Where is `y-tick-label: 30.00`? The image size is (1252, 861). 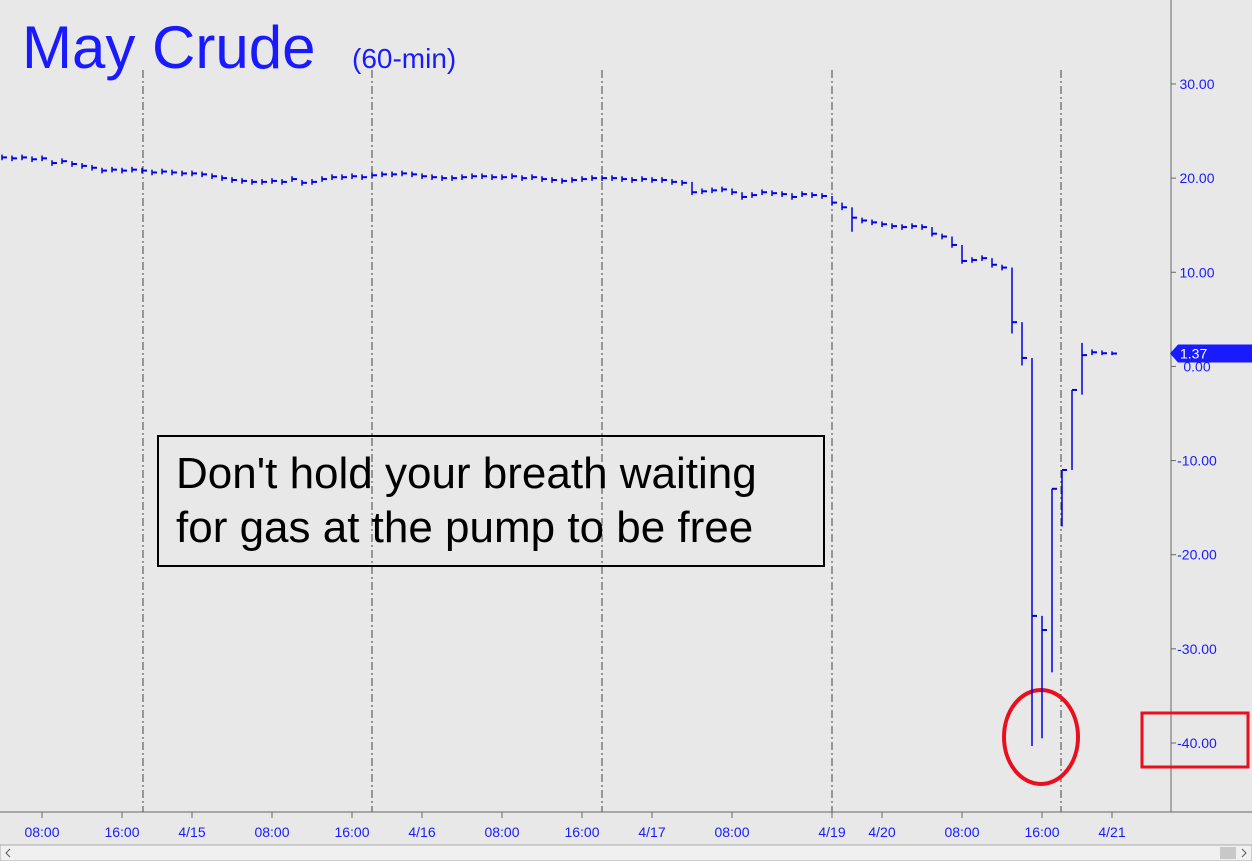
y-tick-label: 30.00 is located at coordinates (1196, 84).